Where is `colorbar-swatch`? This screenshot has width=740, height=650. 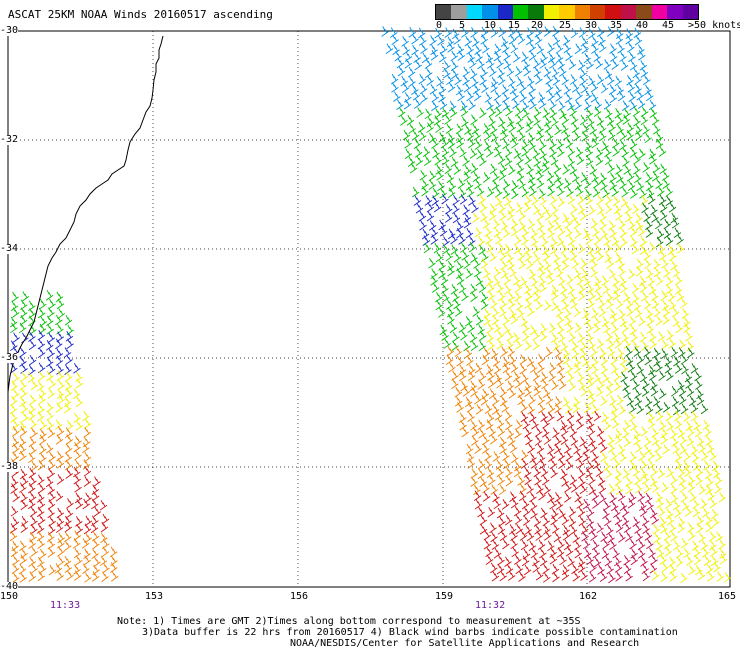
colorbar-swatch is located at coordinates (613, 12).